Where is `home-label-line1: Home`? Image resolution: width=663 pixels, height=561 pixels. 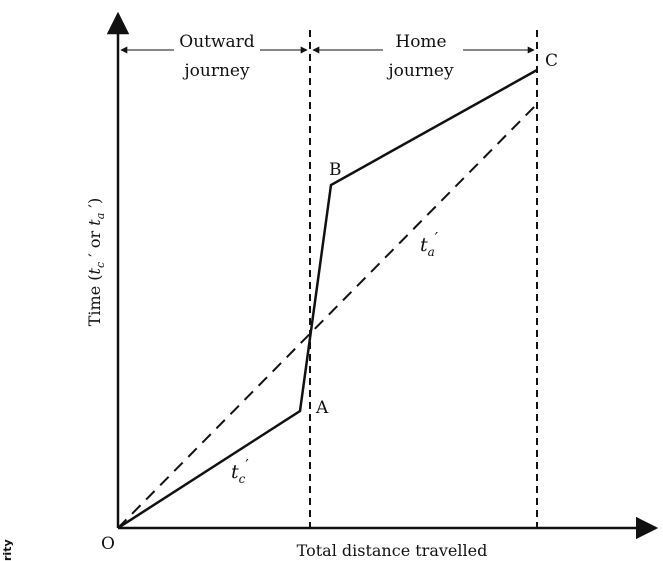 home-label-line1: Home is located at coordinates (420, 42).